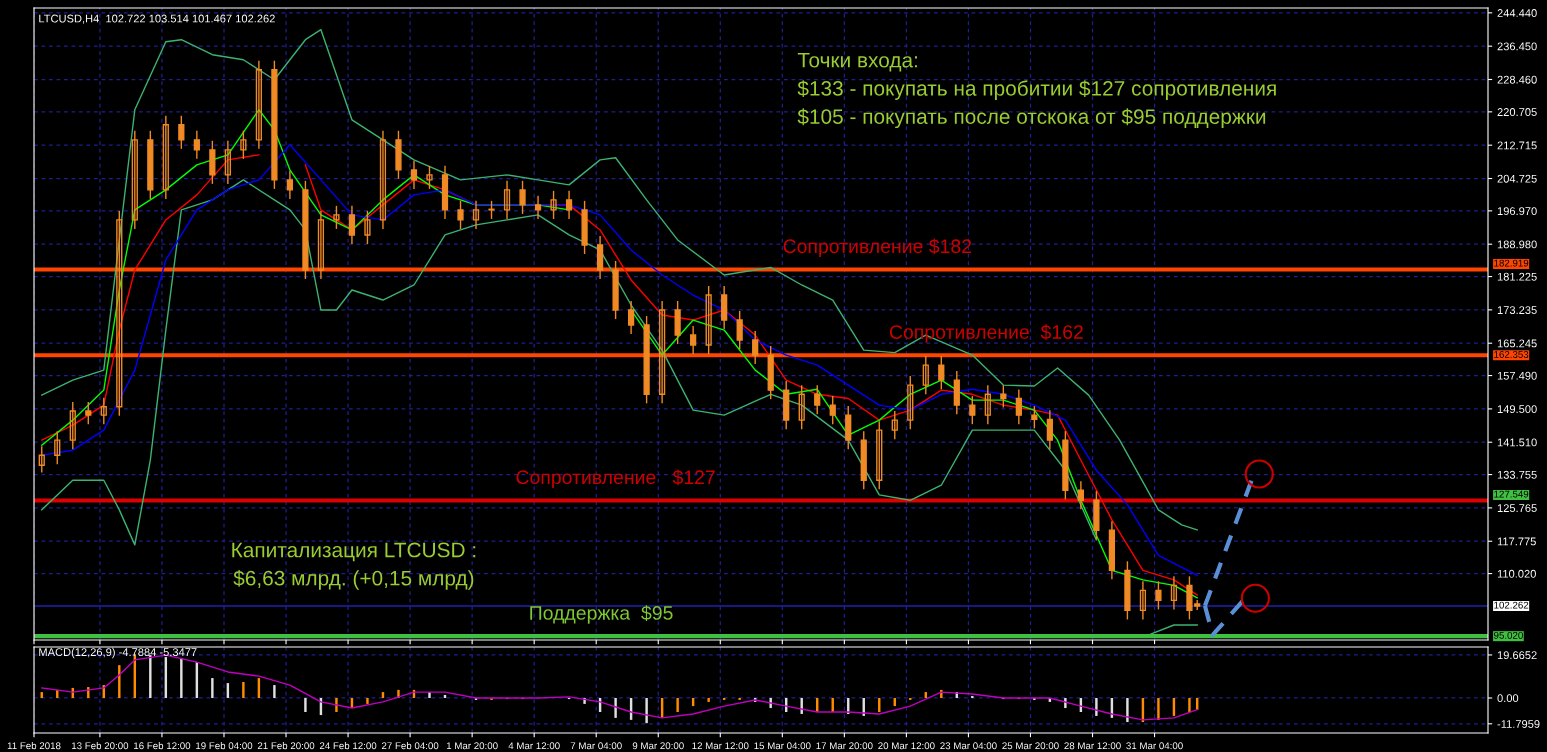 This screenshot has height=752, width=1547. What do you see at coordinates (472, 746) in the screenshot?
I see `x-tick-label: 1 Mar 20:00` at bounding box center [472, 746].